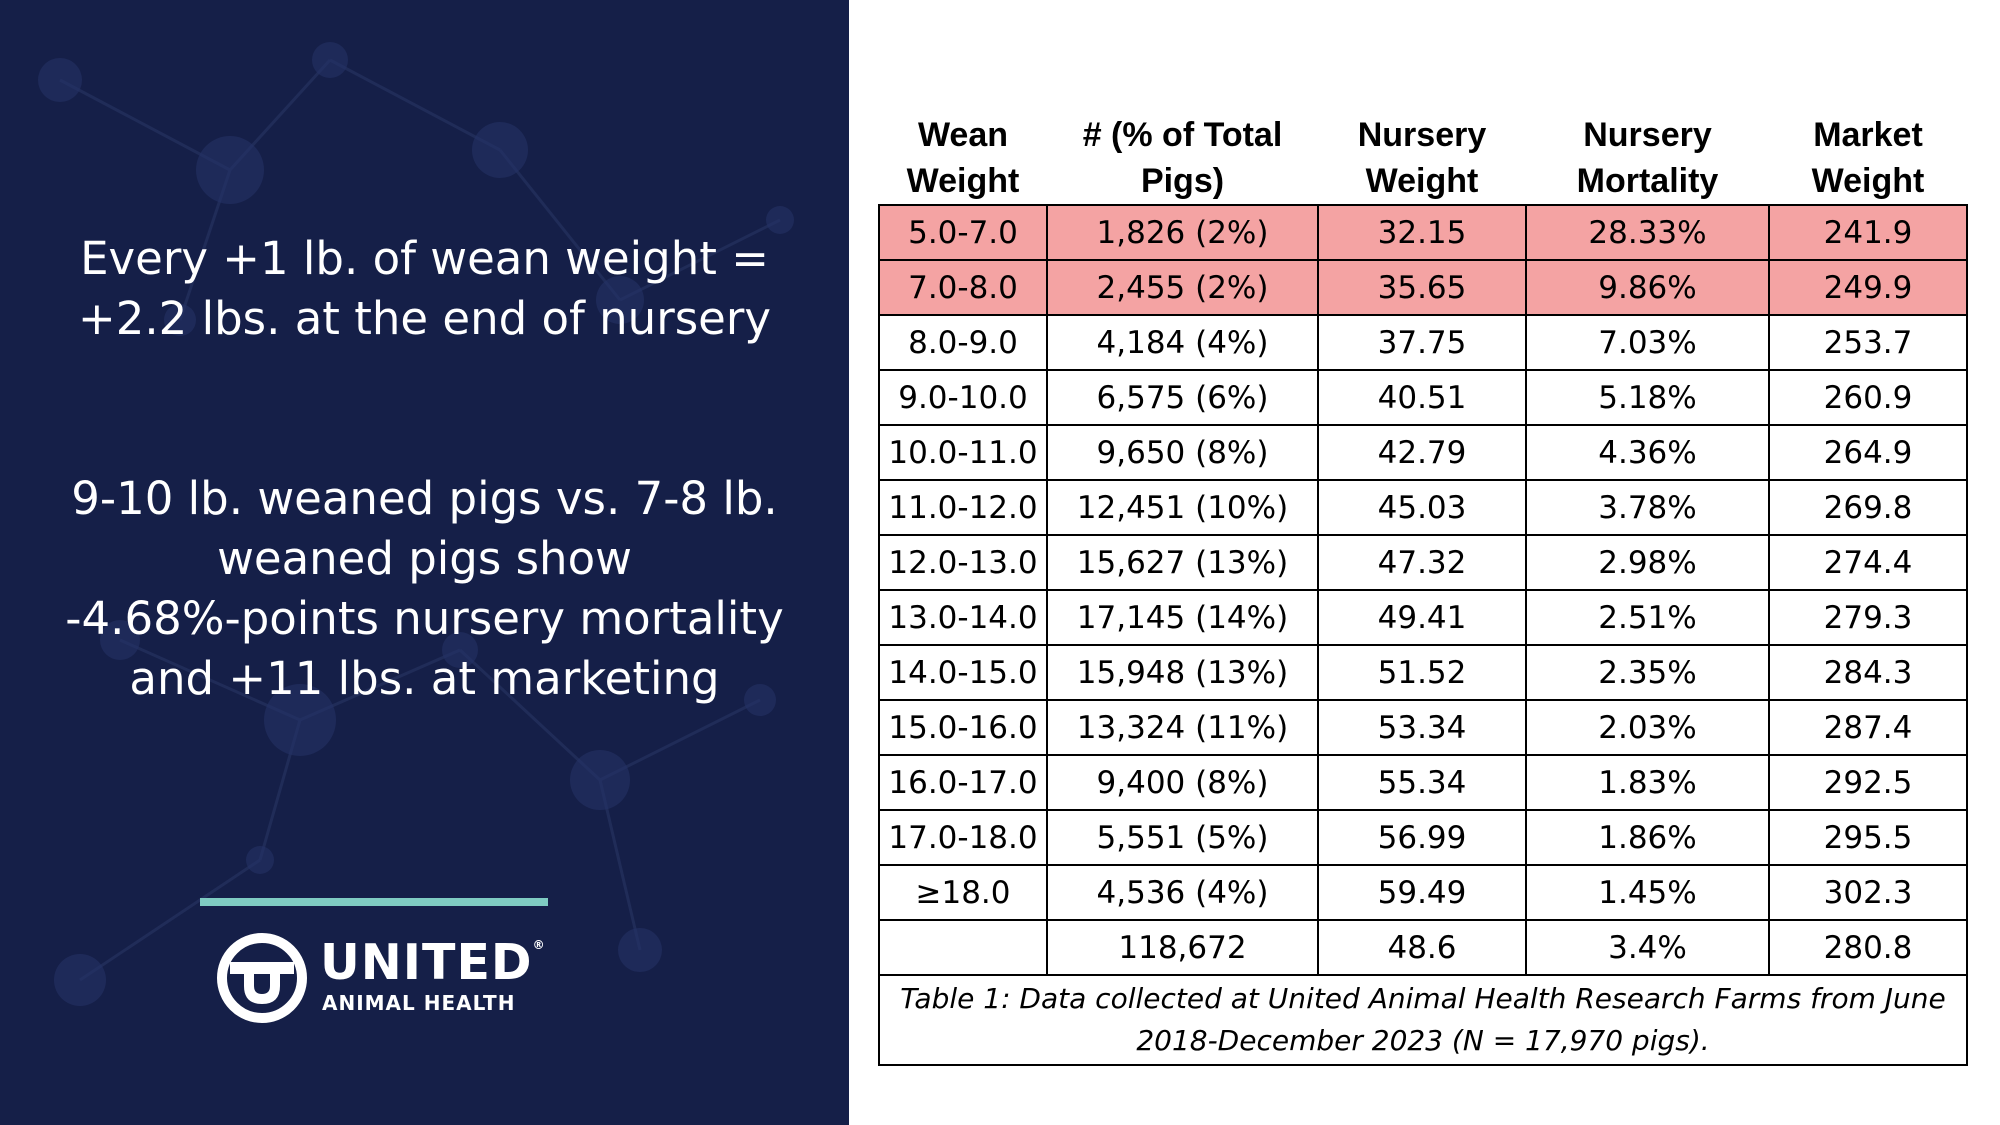 The width and height of the screenshot is (2000, 1125). Describe the element at coordinates (1647, 672) in the screenshot. I see `cell-nursery-mortality: 2.35%` at that location.